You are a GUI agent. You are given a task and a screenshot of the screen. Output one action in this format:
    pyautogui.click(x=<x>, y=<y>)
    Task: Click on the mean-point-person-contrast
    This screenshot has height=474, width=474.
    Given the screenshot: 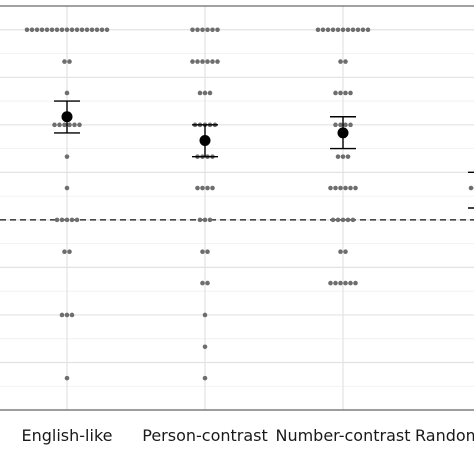 What is the action you would take?
    pyautogui.click(x=205, y=141)
    